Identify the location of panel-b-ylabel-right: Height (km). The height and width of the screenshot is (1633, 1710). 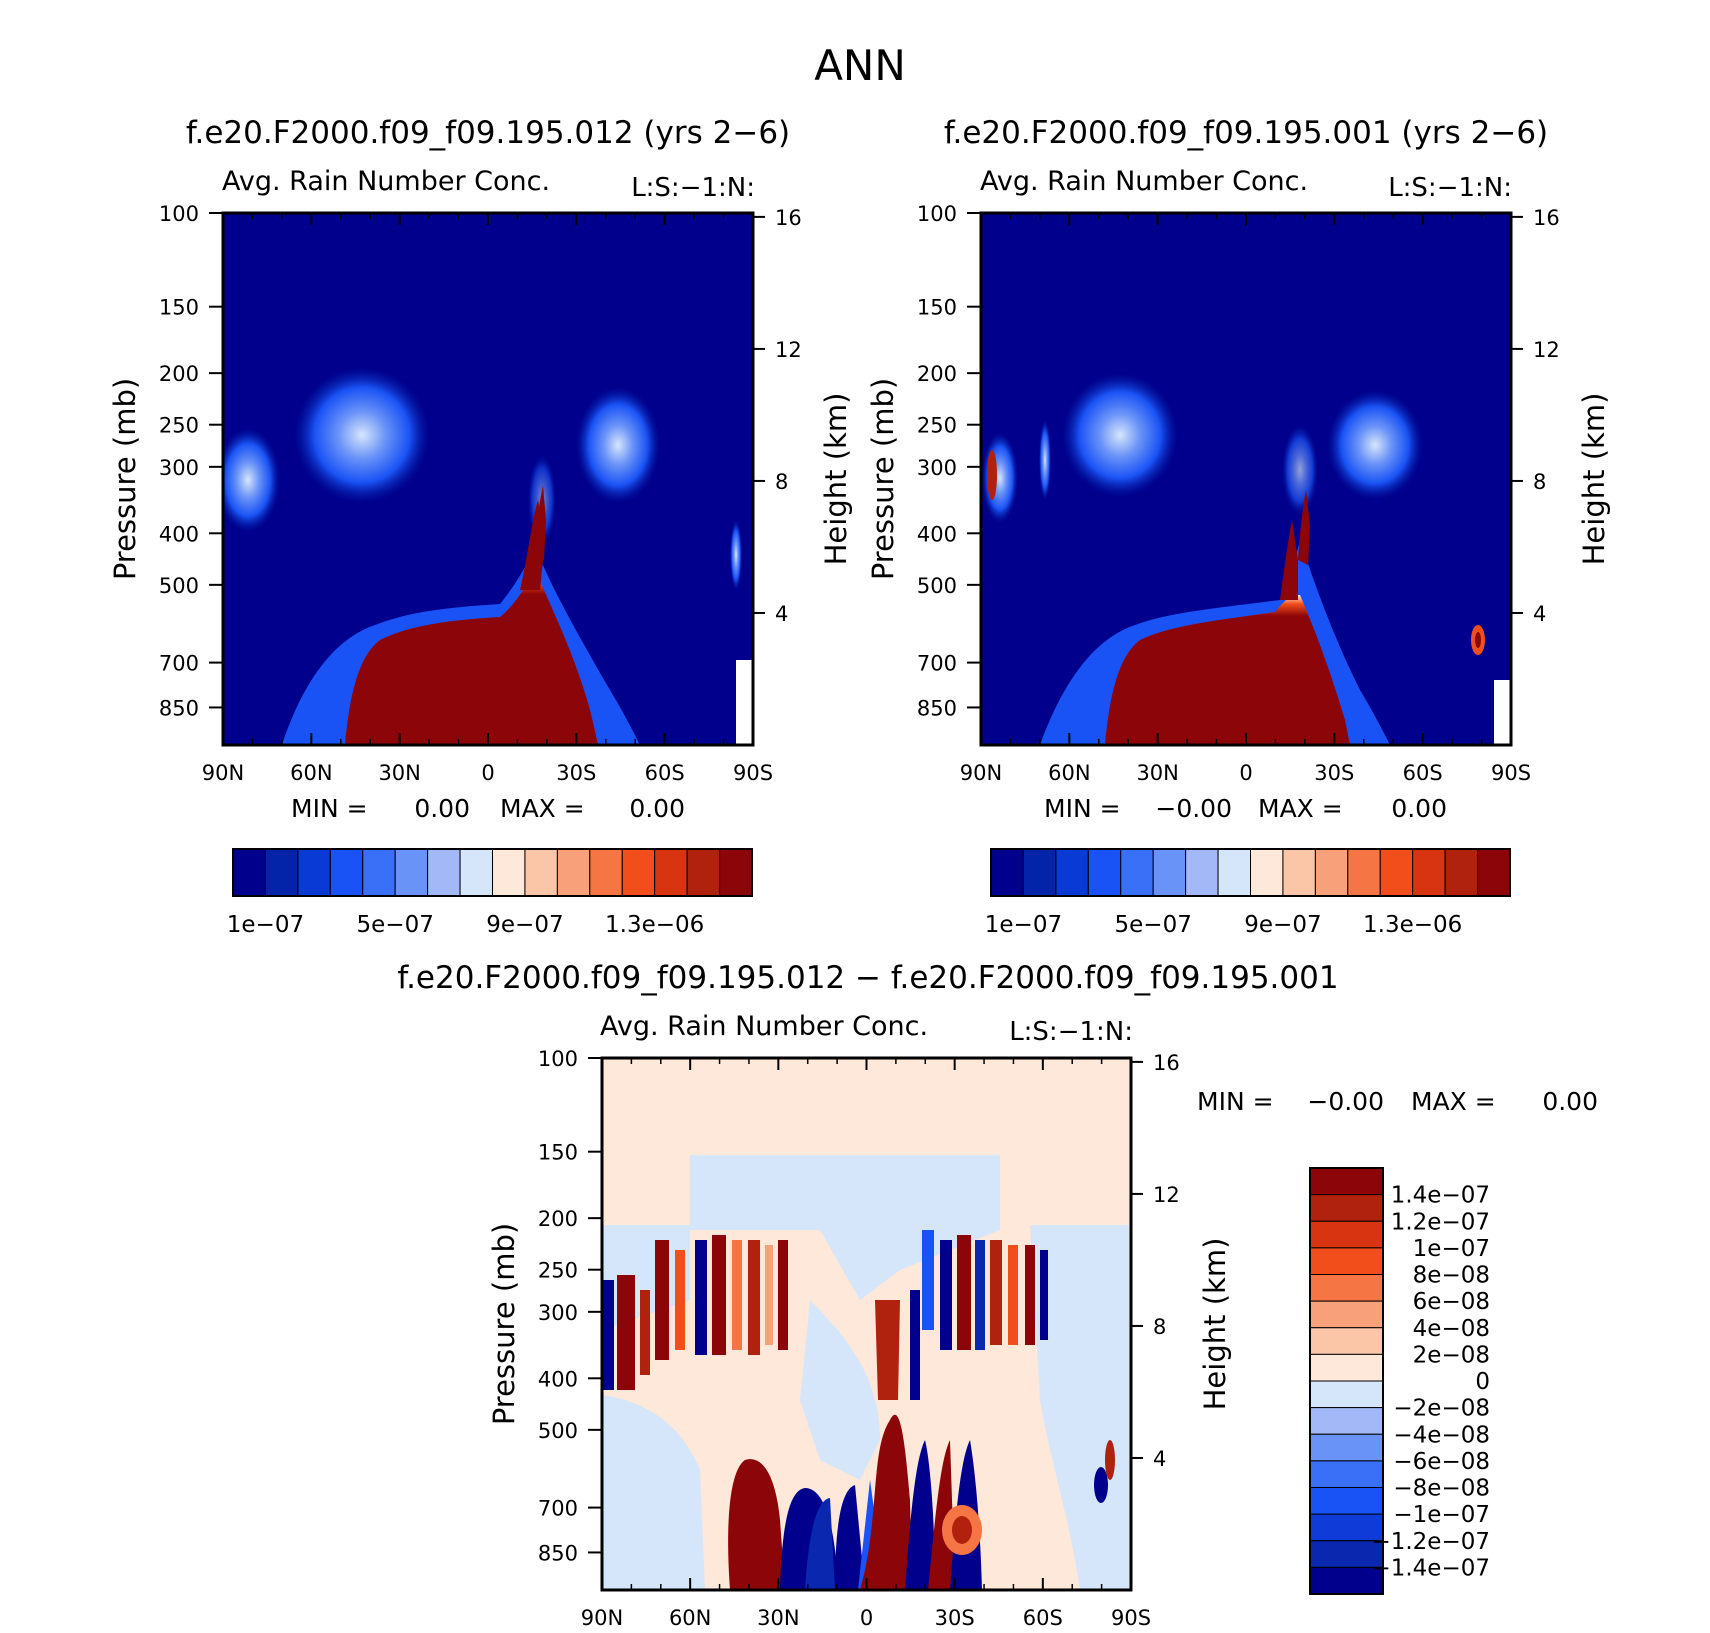
(1594, 479).